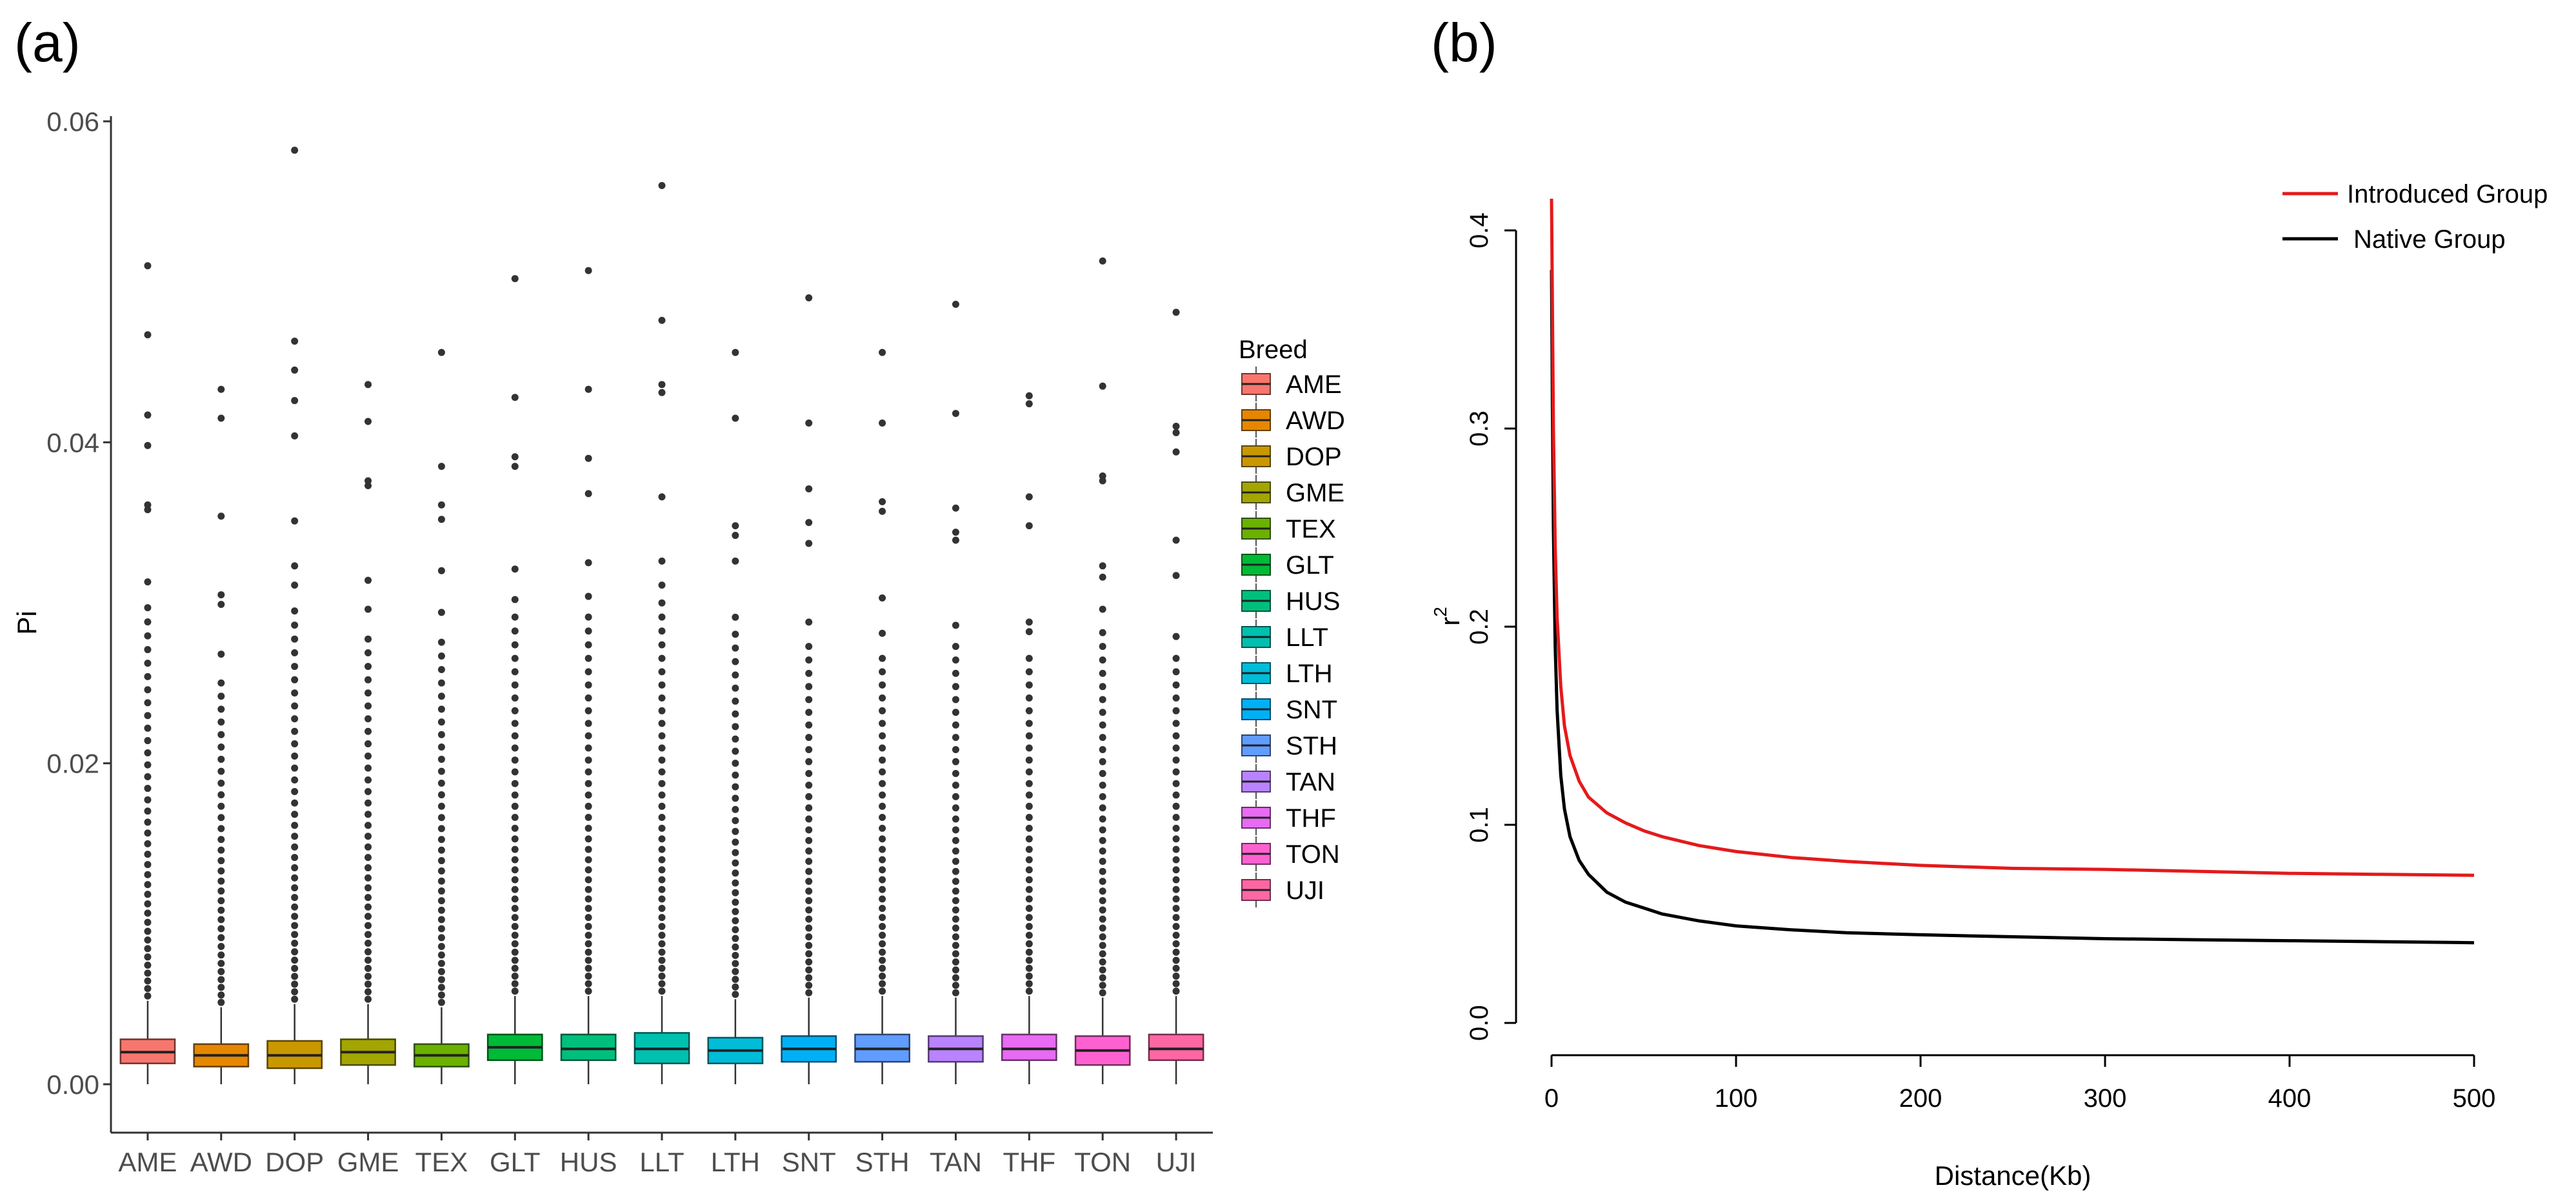 The image size is (2576, 1203). I want to click on legend-label-tan: TAN, so click(1310, 782).